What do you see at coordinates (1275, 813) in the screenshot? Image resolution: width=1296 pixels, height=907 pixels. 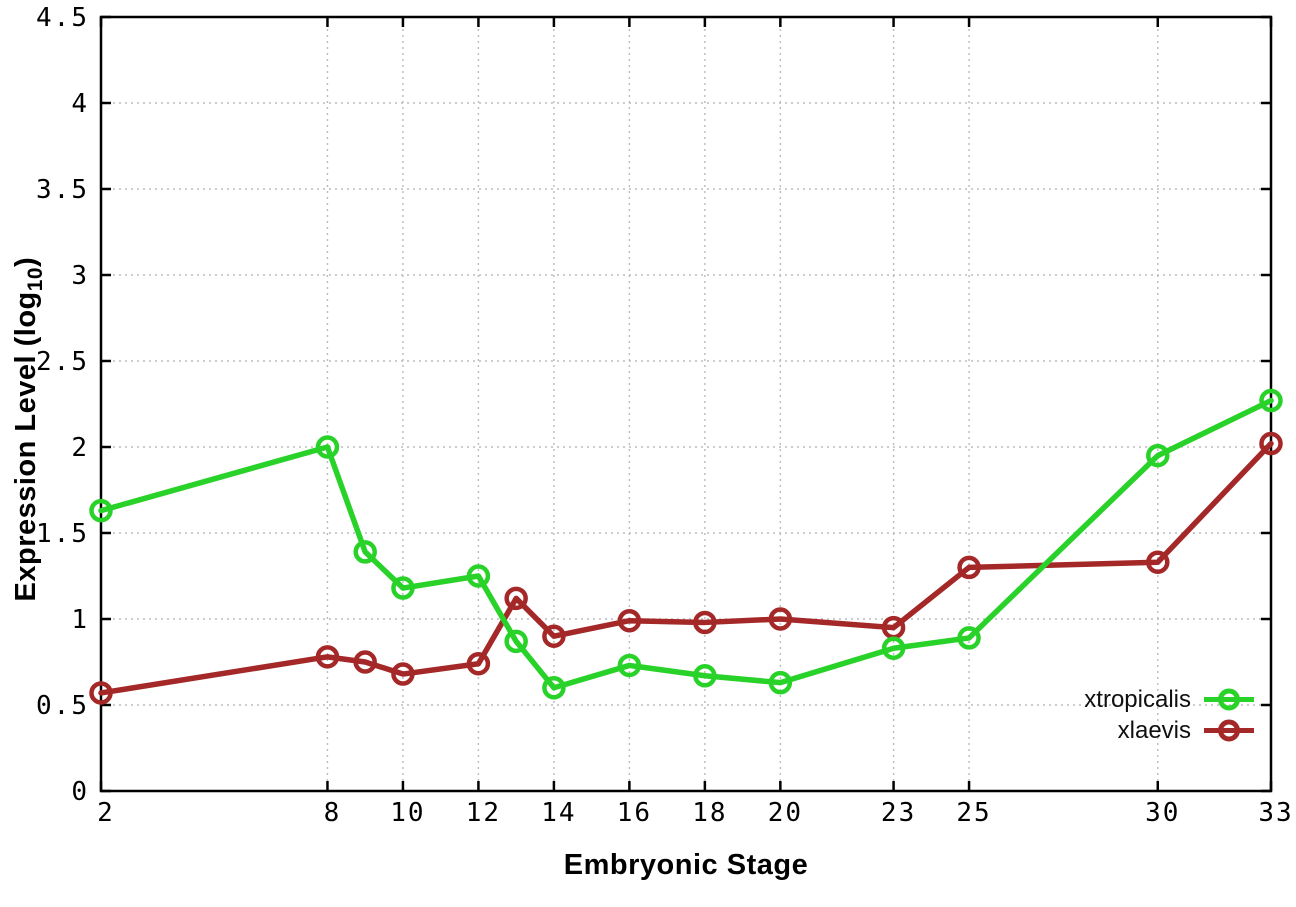 I see `x-tick-label-33: 33` at bounding box center [1275, 813].